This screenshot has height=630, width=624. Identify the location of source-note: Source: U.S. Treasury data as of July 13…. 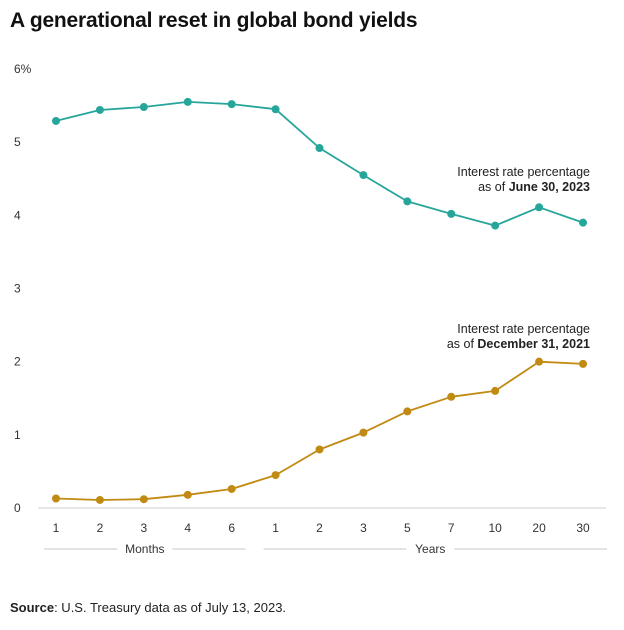
(148, 607).